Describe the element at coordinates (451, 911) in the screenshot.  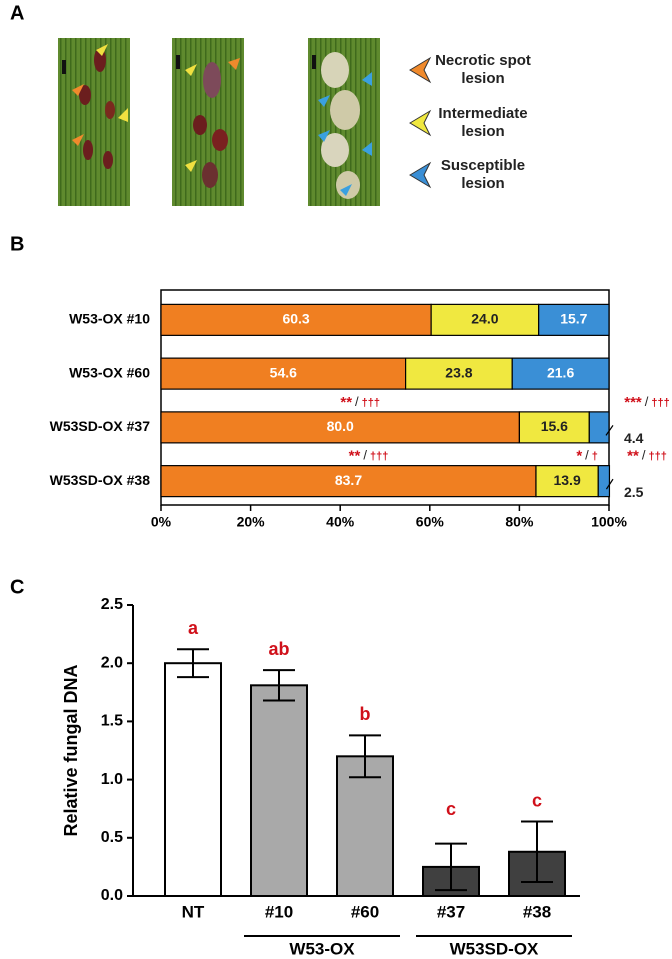
I see `x-tick-label: #37` at that location.